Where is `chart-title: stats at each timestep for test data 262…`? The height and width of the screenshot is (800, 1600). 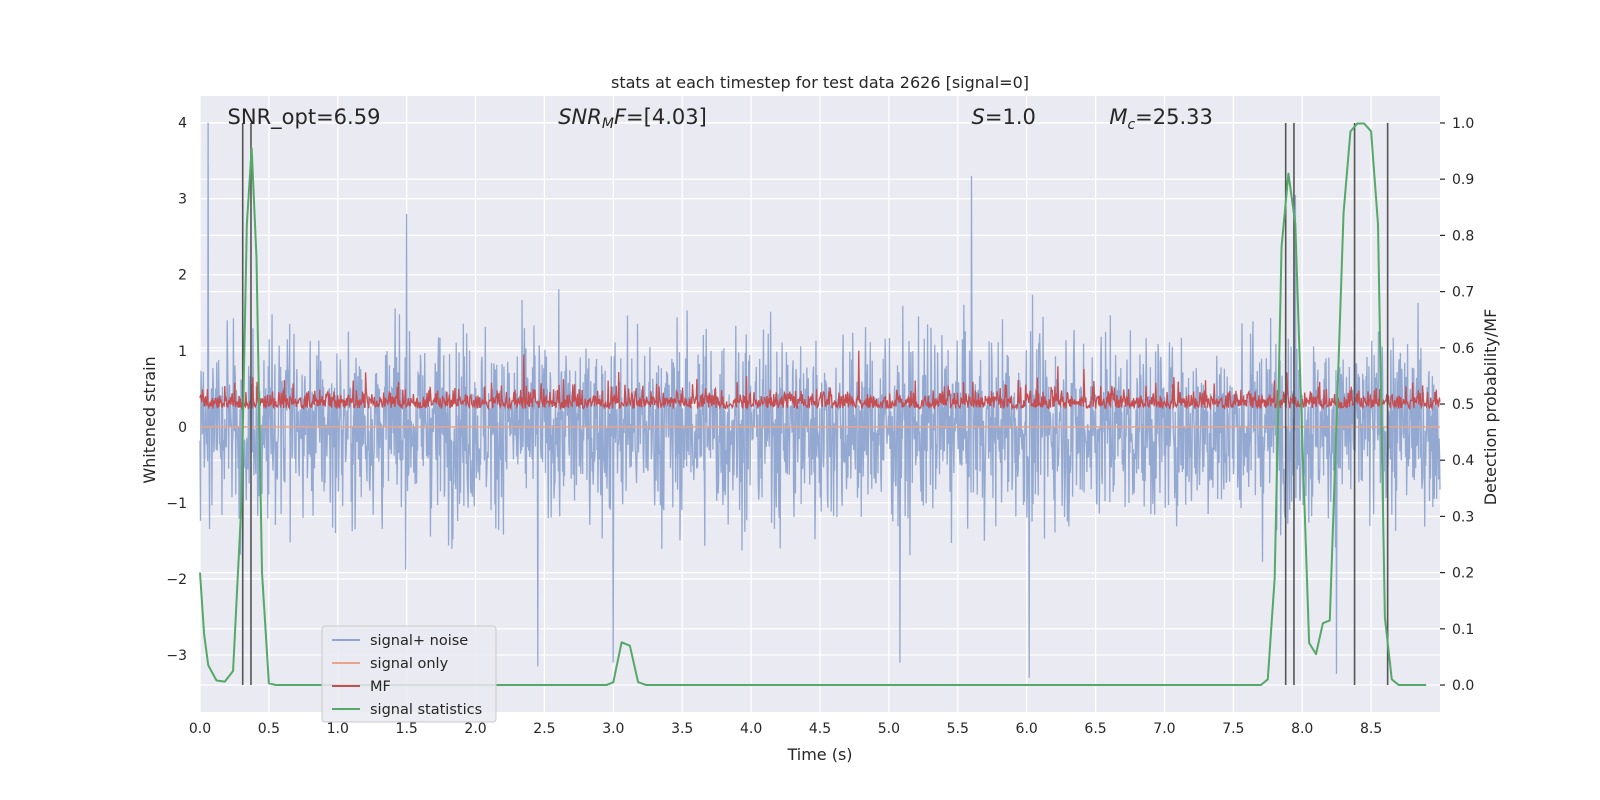
chart-title: stats at each timestep for test data 262… is located at coordinates (820, 82).